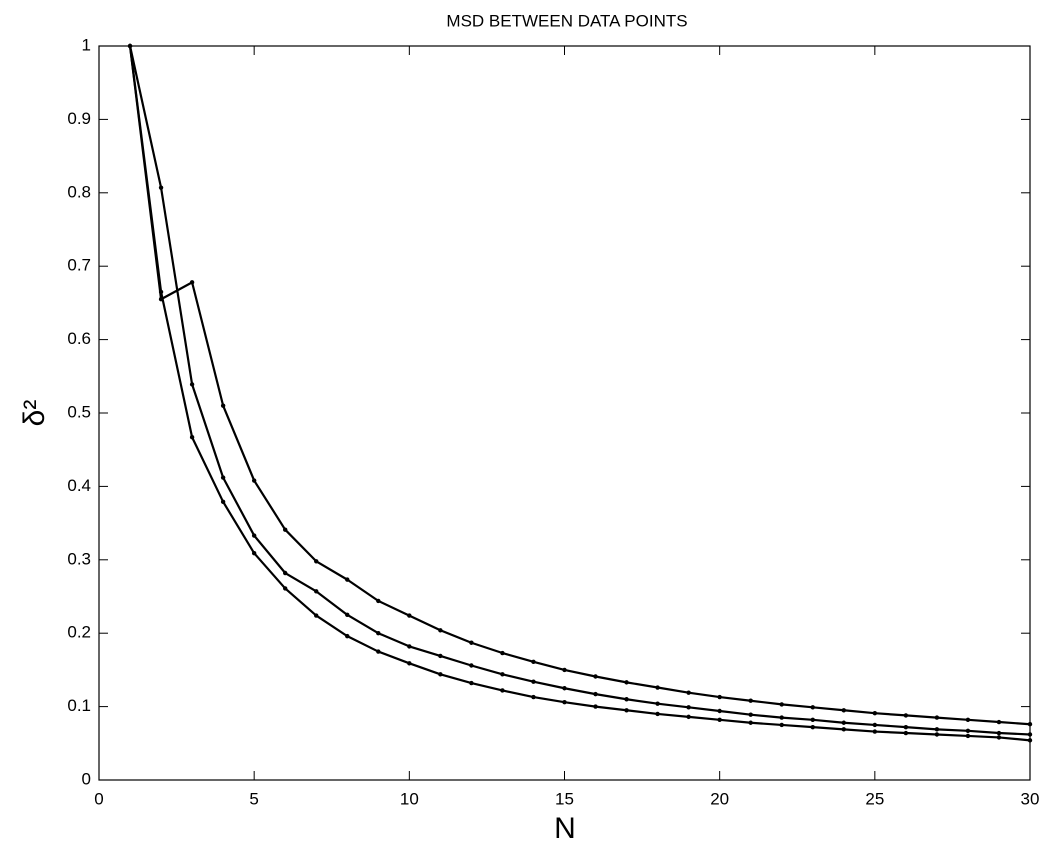 This screenshot has width=1050, height=852. I want to click on y-tick-label: 0, so click(86, 778).